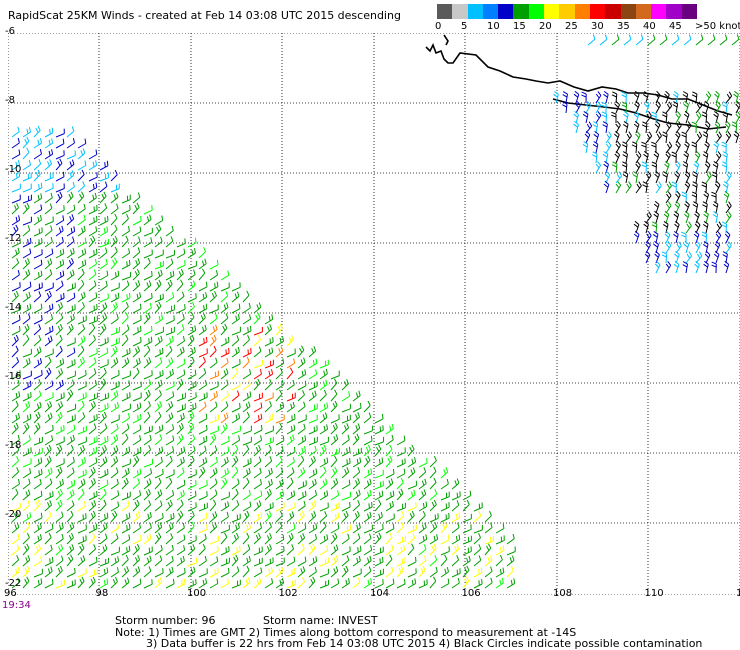 The width and height of the screenshot is (740, 650). I want to click on storm-name: Storm name: INVEST, so click(320, 620).